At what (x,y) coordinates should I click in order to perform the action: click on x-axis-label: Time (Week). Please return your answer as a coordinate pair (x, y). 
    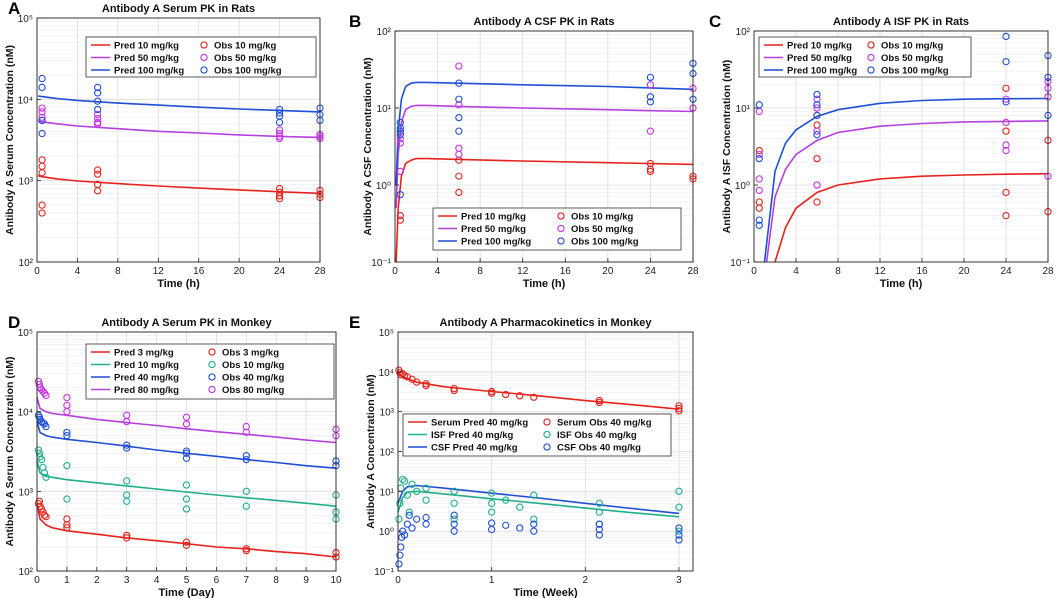
    Looking at the image, I should click on (545, 592).